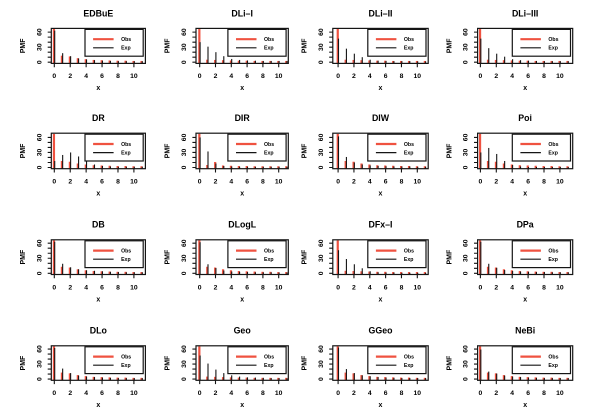  I want to click on svg-text: Poi, so click(525, 118).